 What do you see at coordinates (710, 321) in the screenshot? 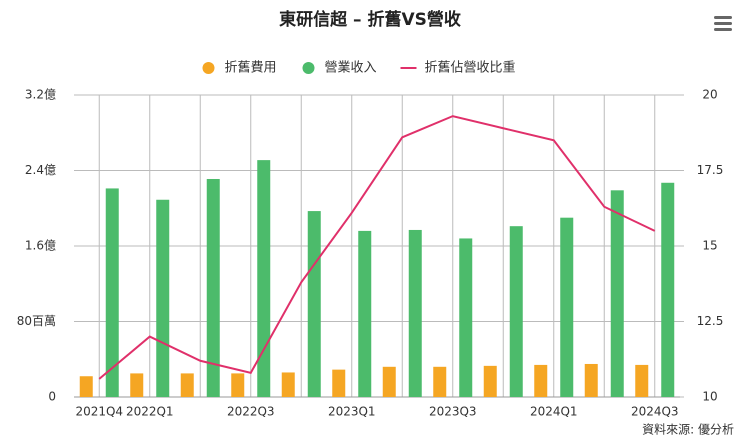
I see `y2-tick-label: 12.5` at bounding box center [710, 321].